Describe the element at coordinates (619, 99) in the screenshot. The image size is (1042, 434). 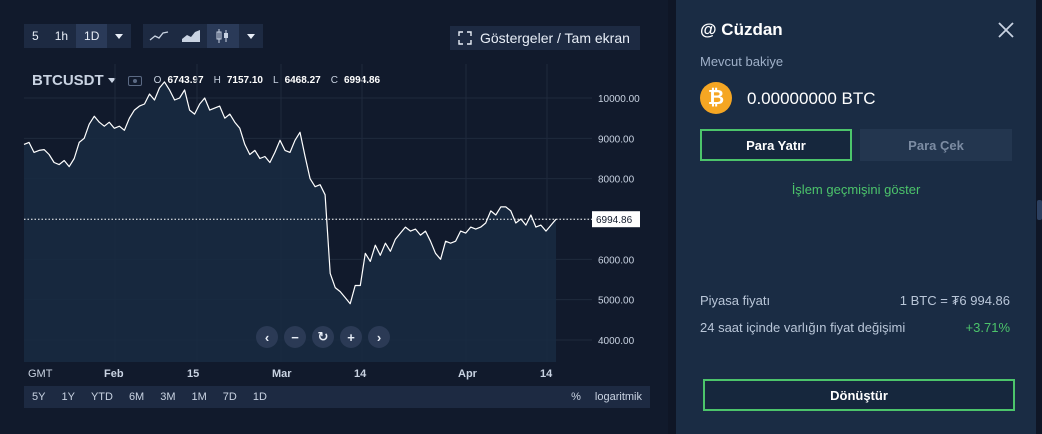
I see `y-tick-label: 10000.00` at that location.